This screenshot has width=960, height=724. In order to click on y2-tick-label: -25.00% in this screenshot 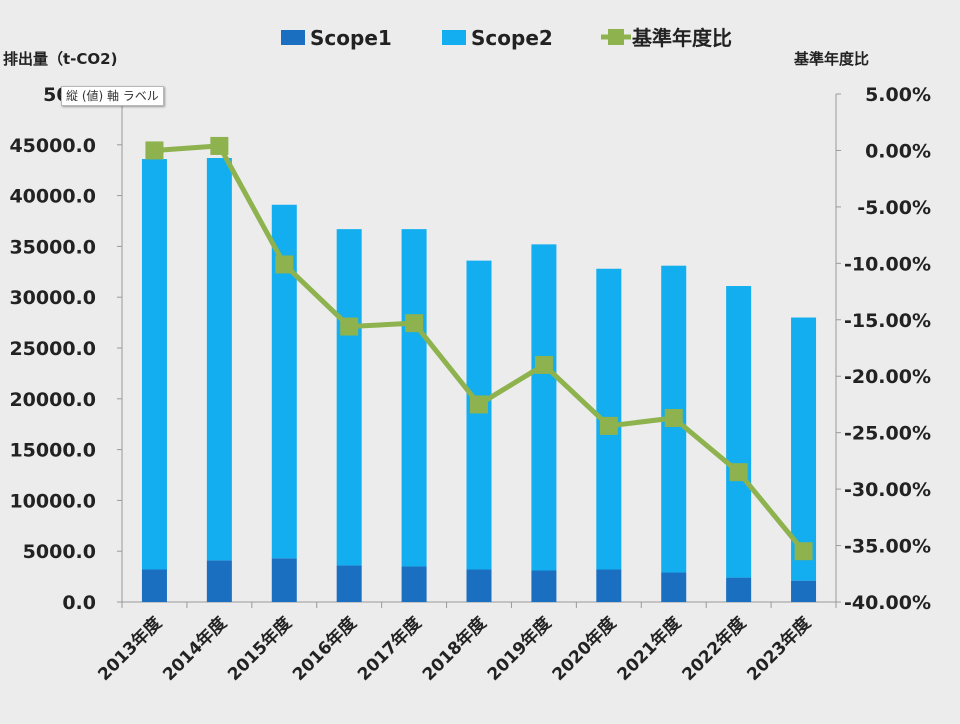, I will do `click(887, 434)`.